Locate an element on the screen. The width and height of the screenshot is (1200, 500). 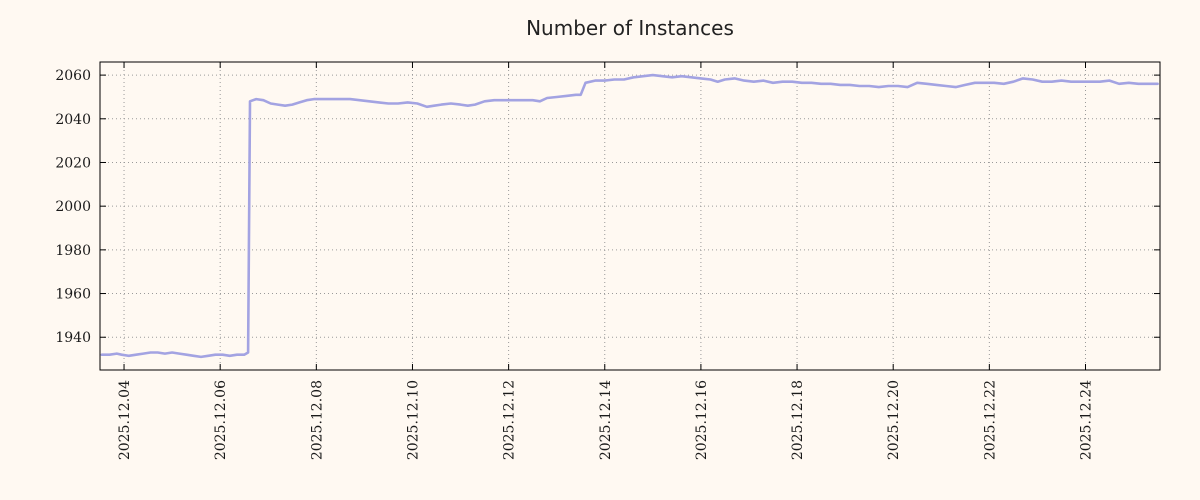
y-tick-label: 1940 is located at coordinates (73, 338).